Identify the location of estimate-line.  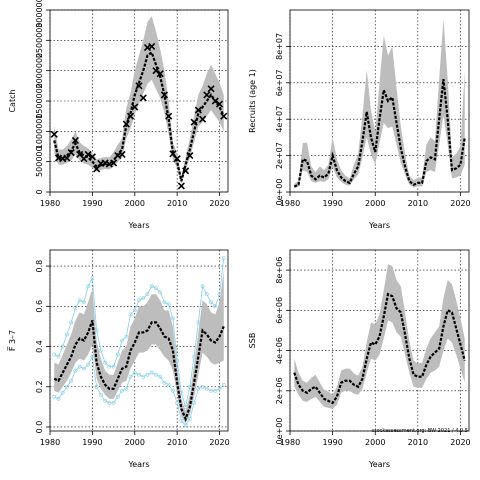
(139, 371).